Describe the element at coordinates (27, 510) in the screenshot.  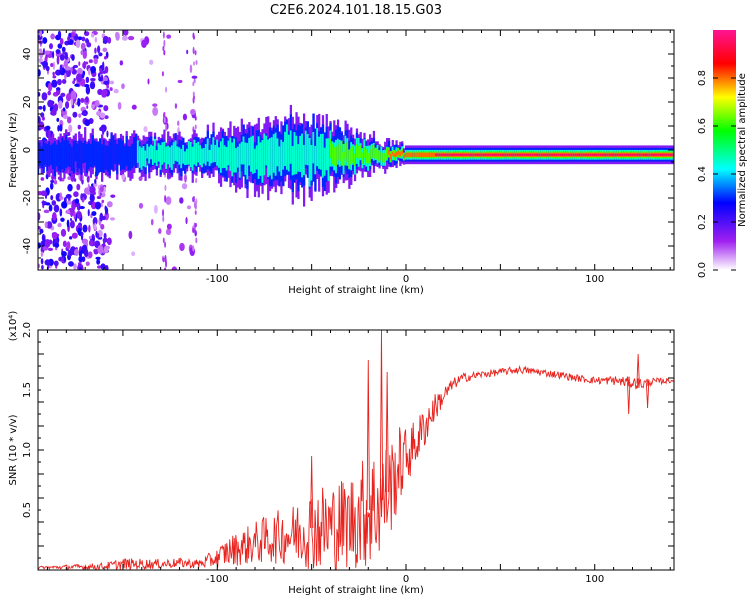
I see `y-tick-label: 0.5` at that location.